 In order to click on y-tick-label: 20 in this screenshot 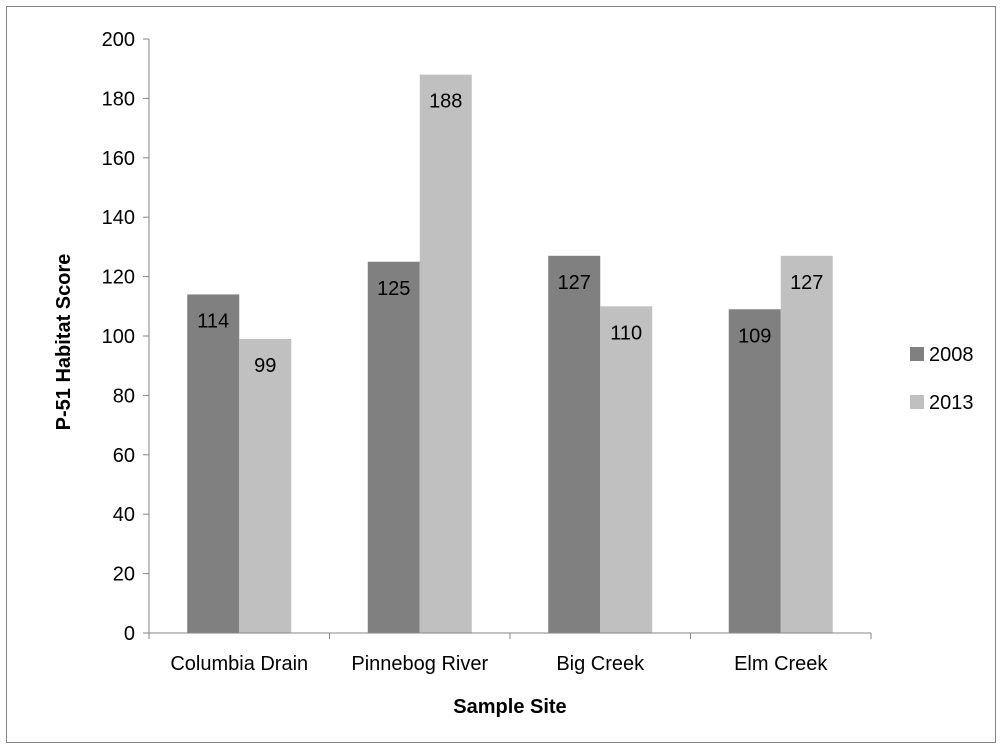, I will do `click(124, 575)`.